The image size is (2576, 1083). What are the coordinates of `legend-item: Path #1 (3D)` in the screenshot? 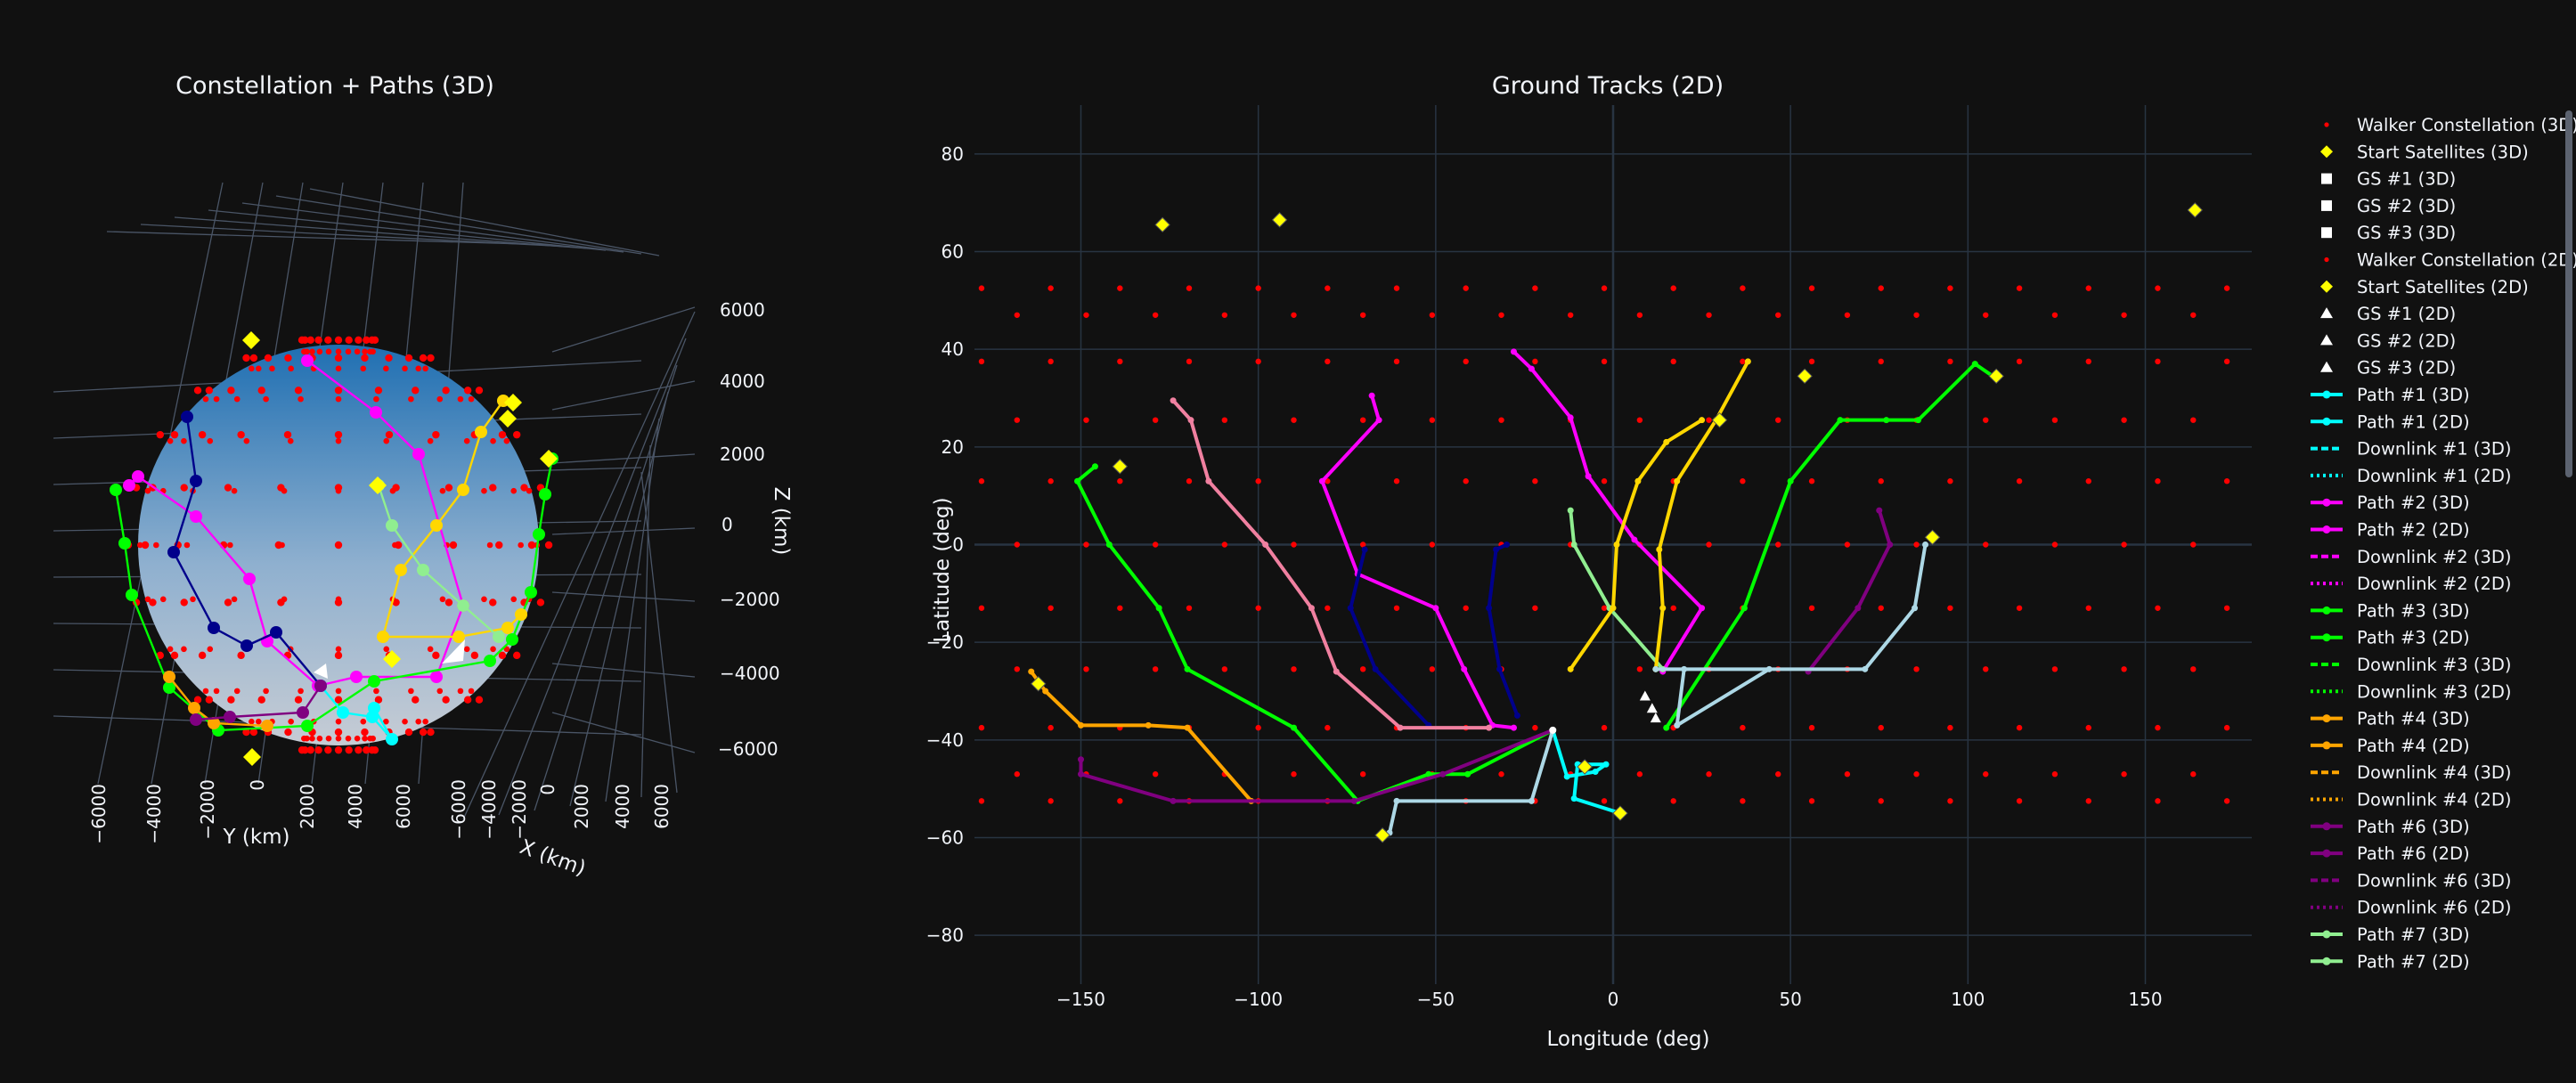 It's located at (2391, 395).